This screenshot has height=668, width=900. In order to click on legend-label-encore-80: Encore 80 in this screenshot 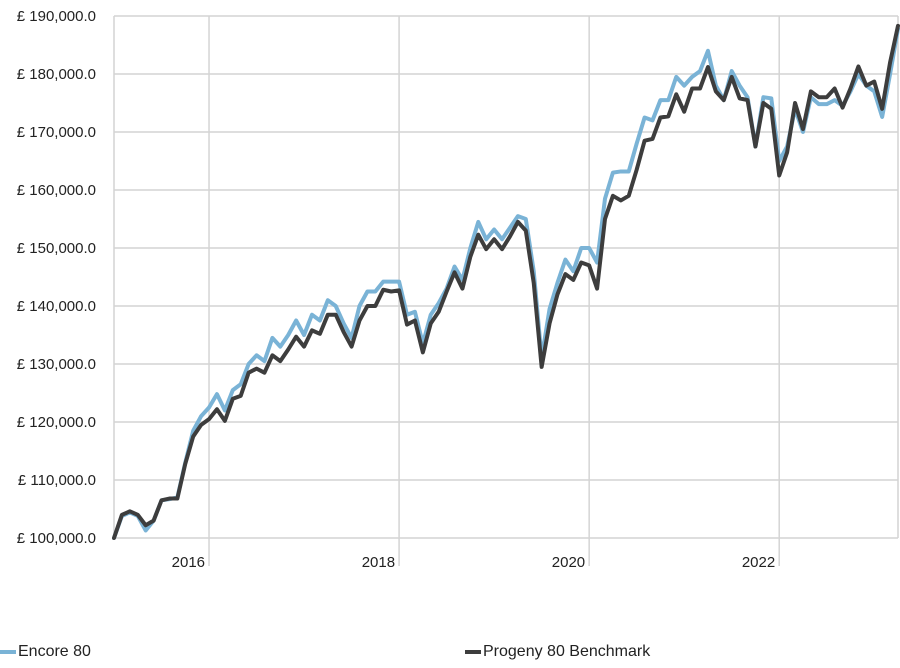, I will do `click(54, 651)`.